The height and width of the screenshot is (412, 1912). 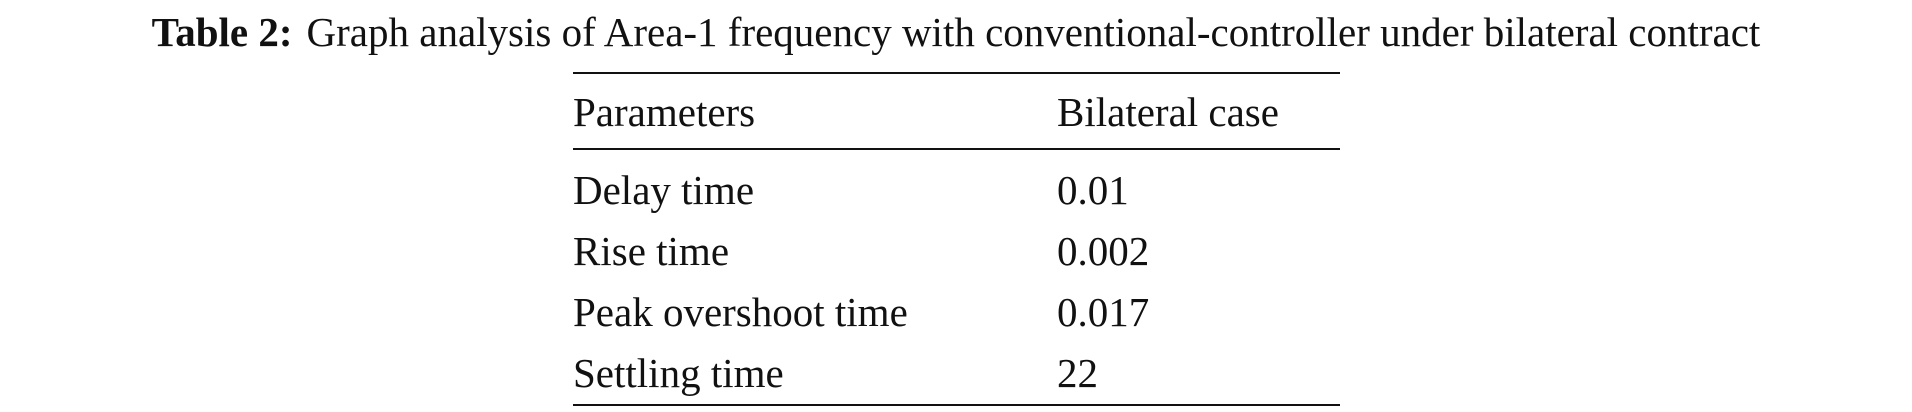 What do you see at coordinates (1077, 373) in the screenshot?
I see `cell: 22` at bounding box center [1077, 373].